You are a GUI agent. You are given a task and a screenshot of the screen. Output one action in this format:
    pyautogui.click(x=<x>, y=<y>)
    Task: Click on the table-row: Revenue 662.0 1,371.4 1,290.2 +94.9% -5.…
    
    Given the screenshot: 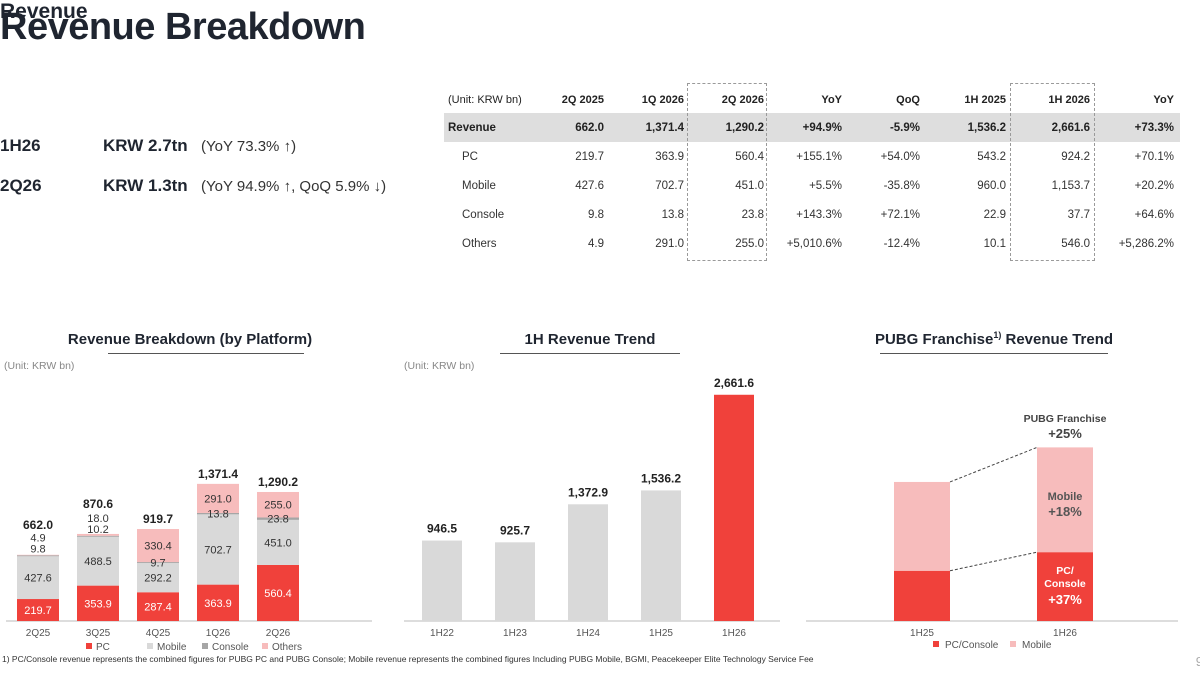 What is the action you would take?
    pyautogui.click(x=812, y=127)
    